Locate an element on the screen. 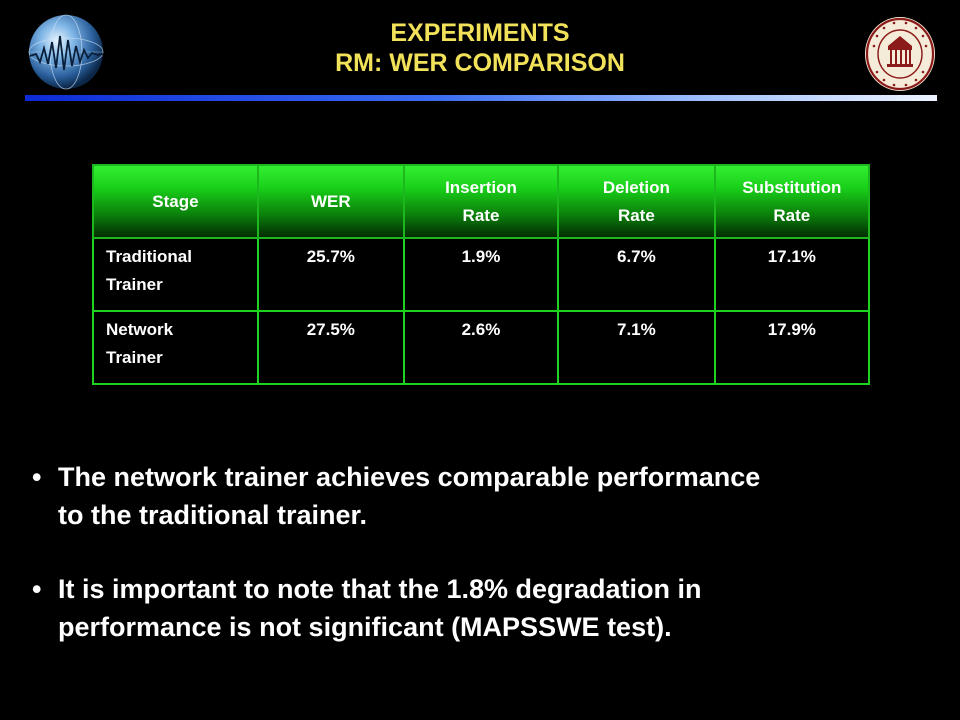 The width and height of the screenshot is (960, 720). globe-logo-icon is located at coordinates (66, 52).